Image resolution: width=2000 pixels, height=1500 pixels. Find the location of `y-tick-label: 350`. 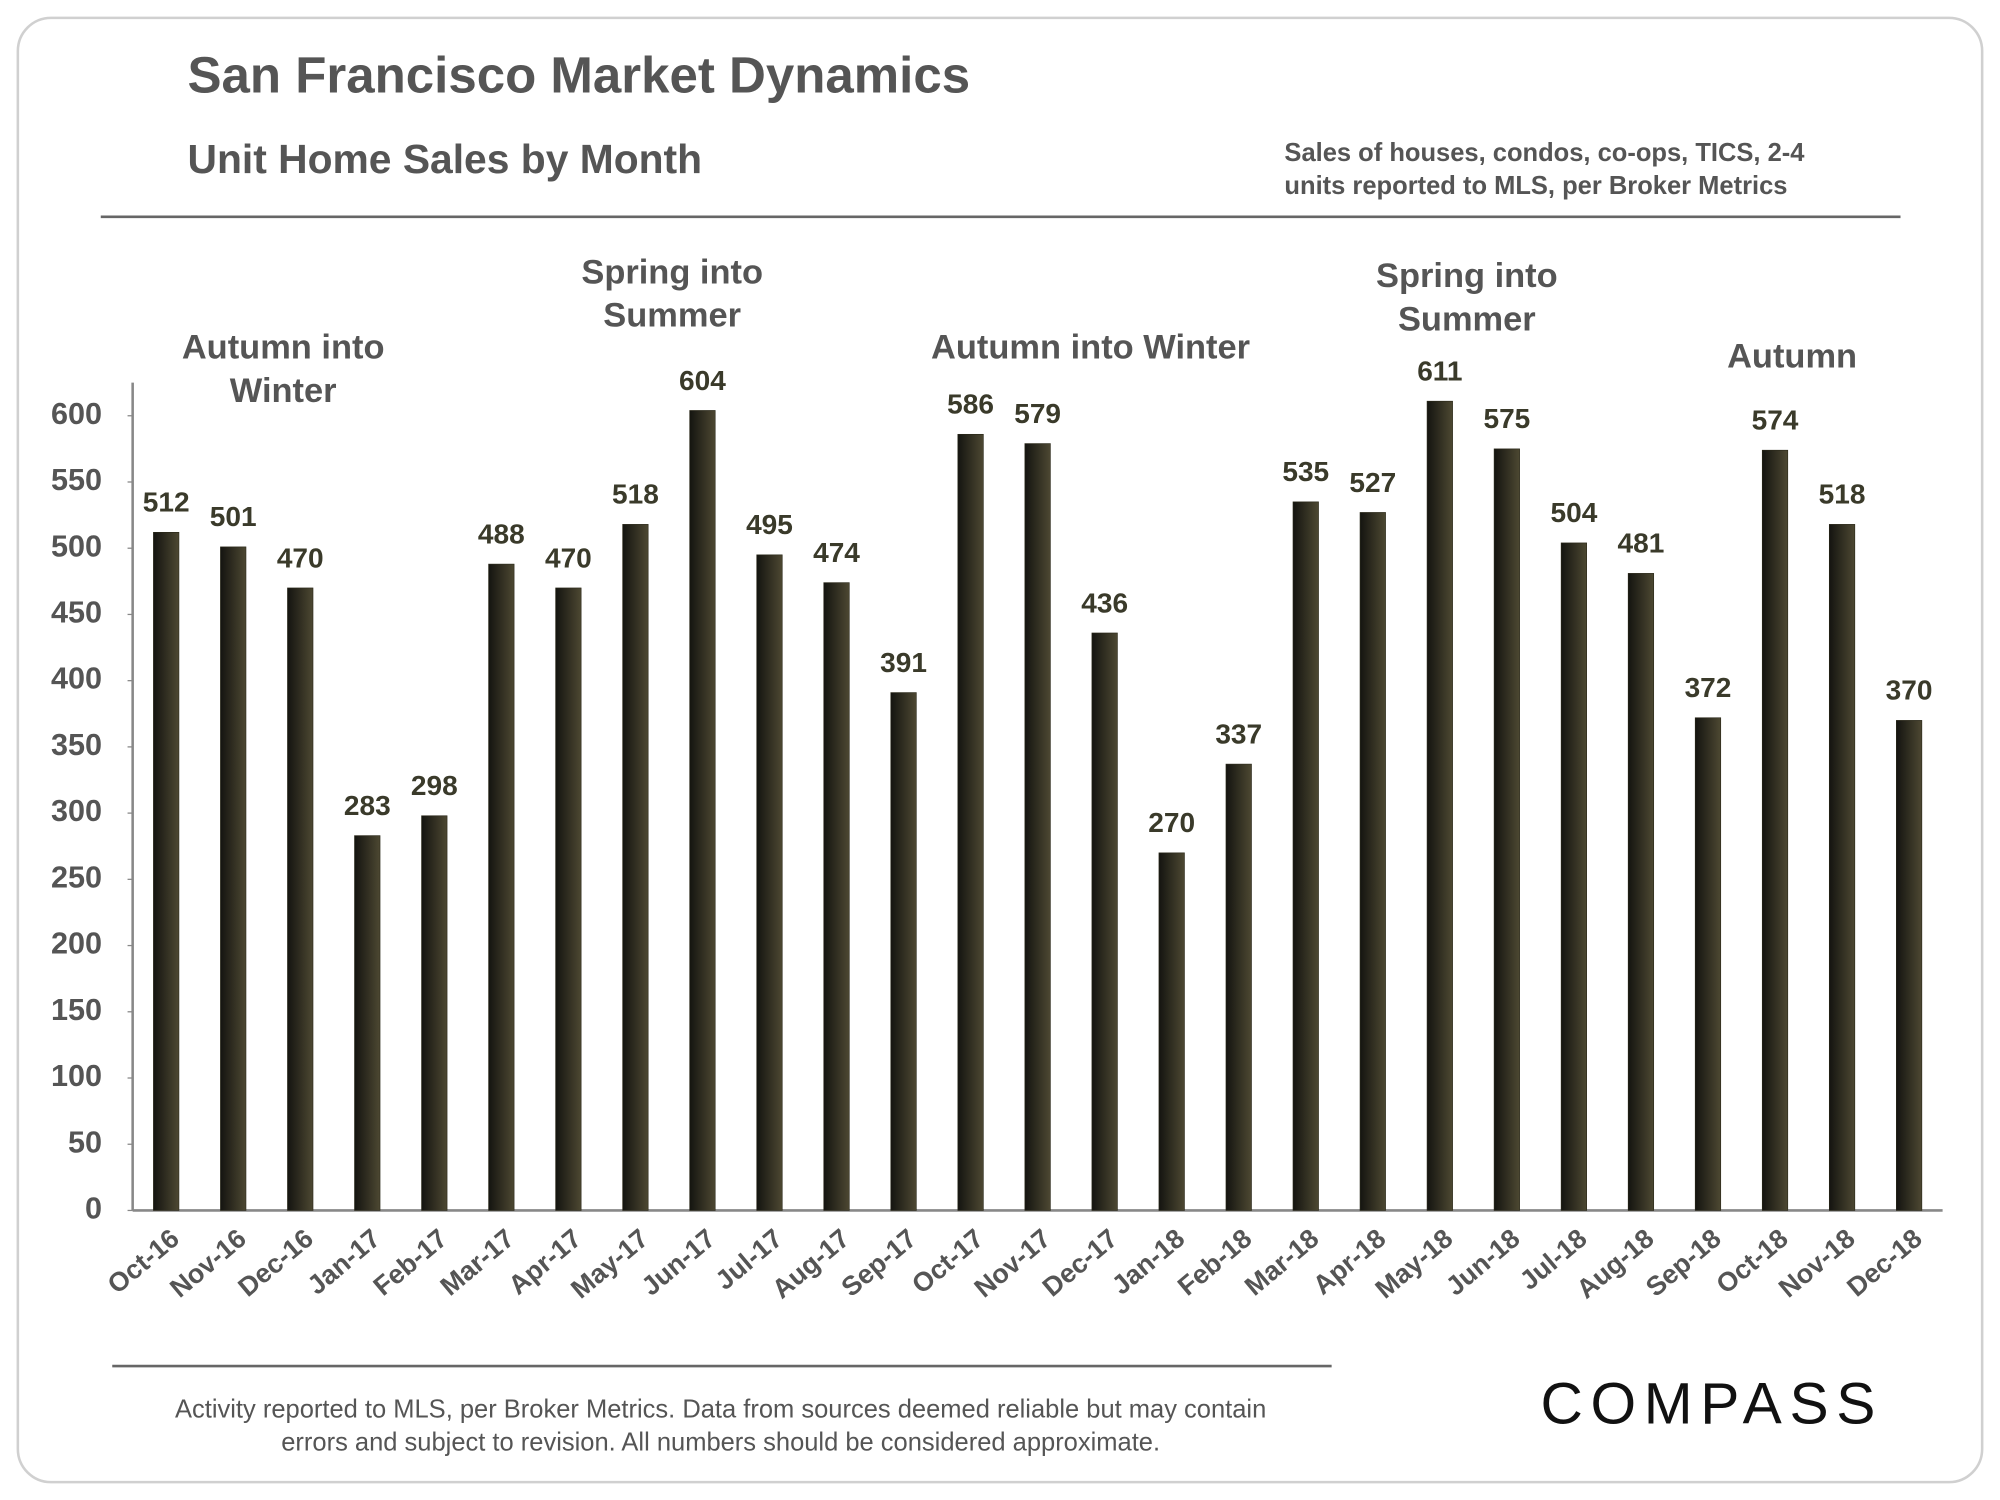

y-tick-label: 350 is located at coordinates (76, 745).